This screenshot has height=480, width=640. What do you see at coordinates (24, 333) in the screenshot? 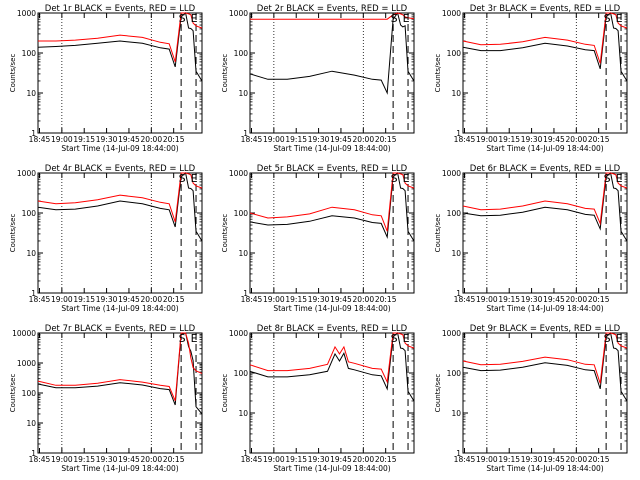
I see `y-tick-label: 10000` at bounding box center [24, 333].